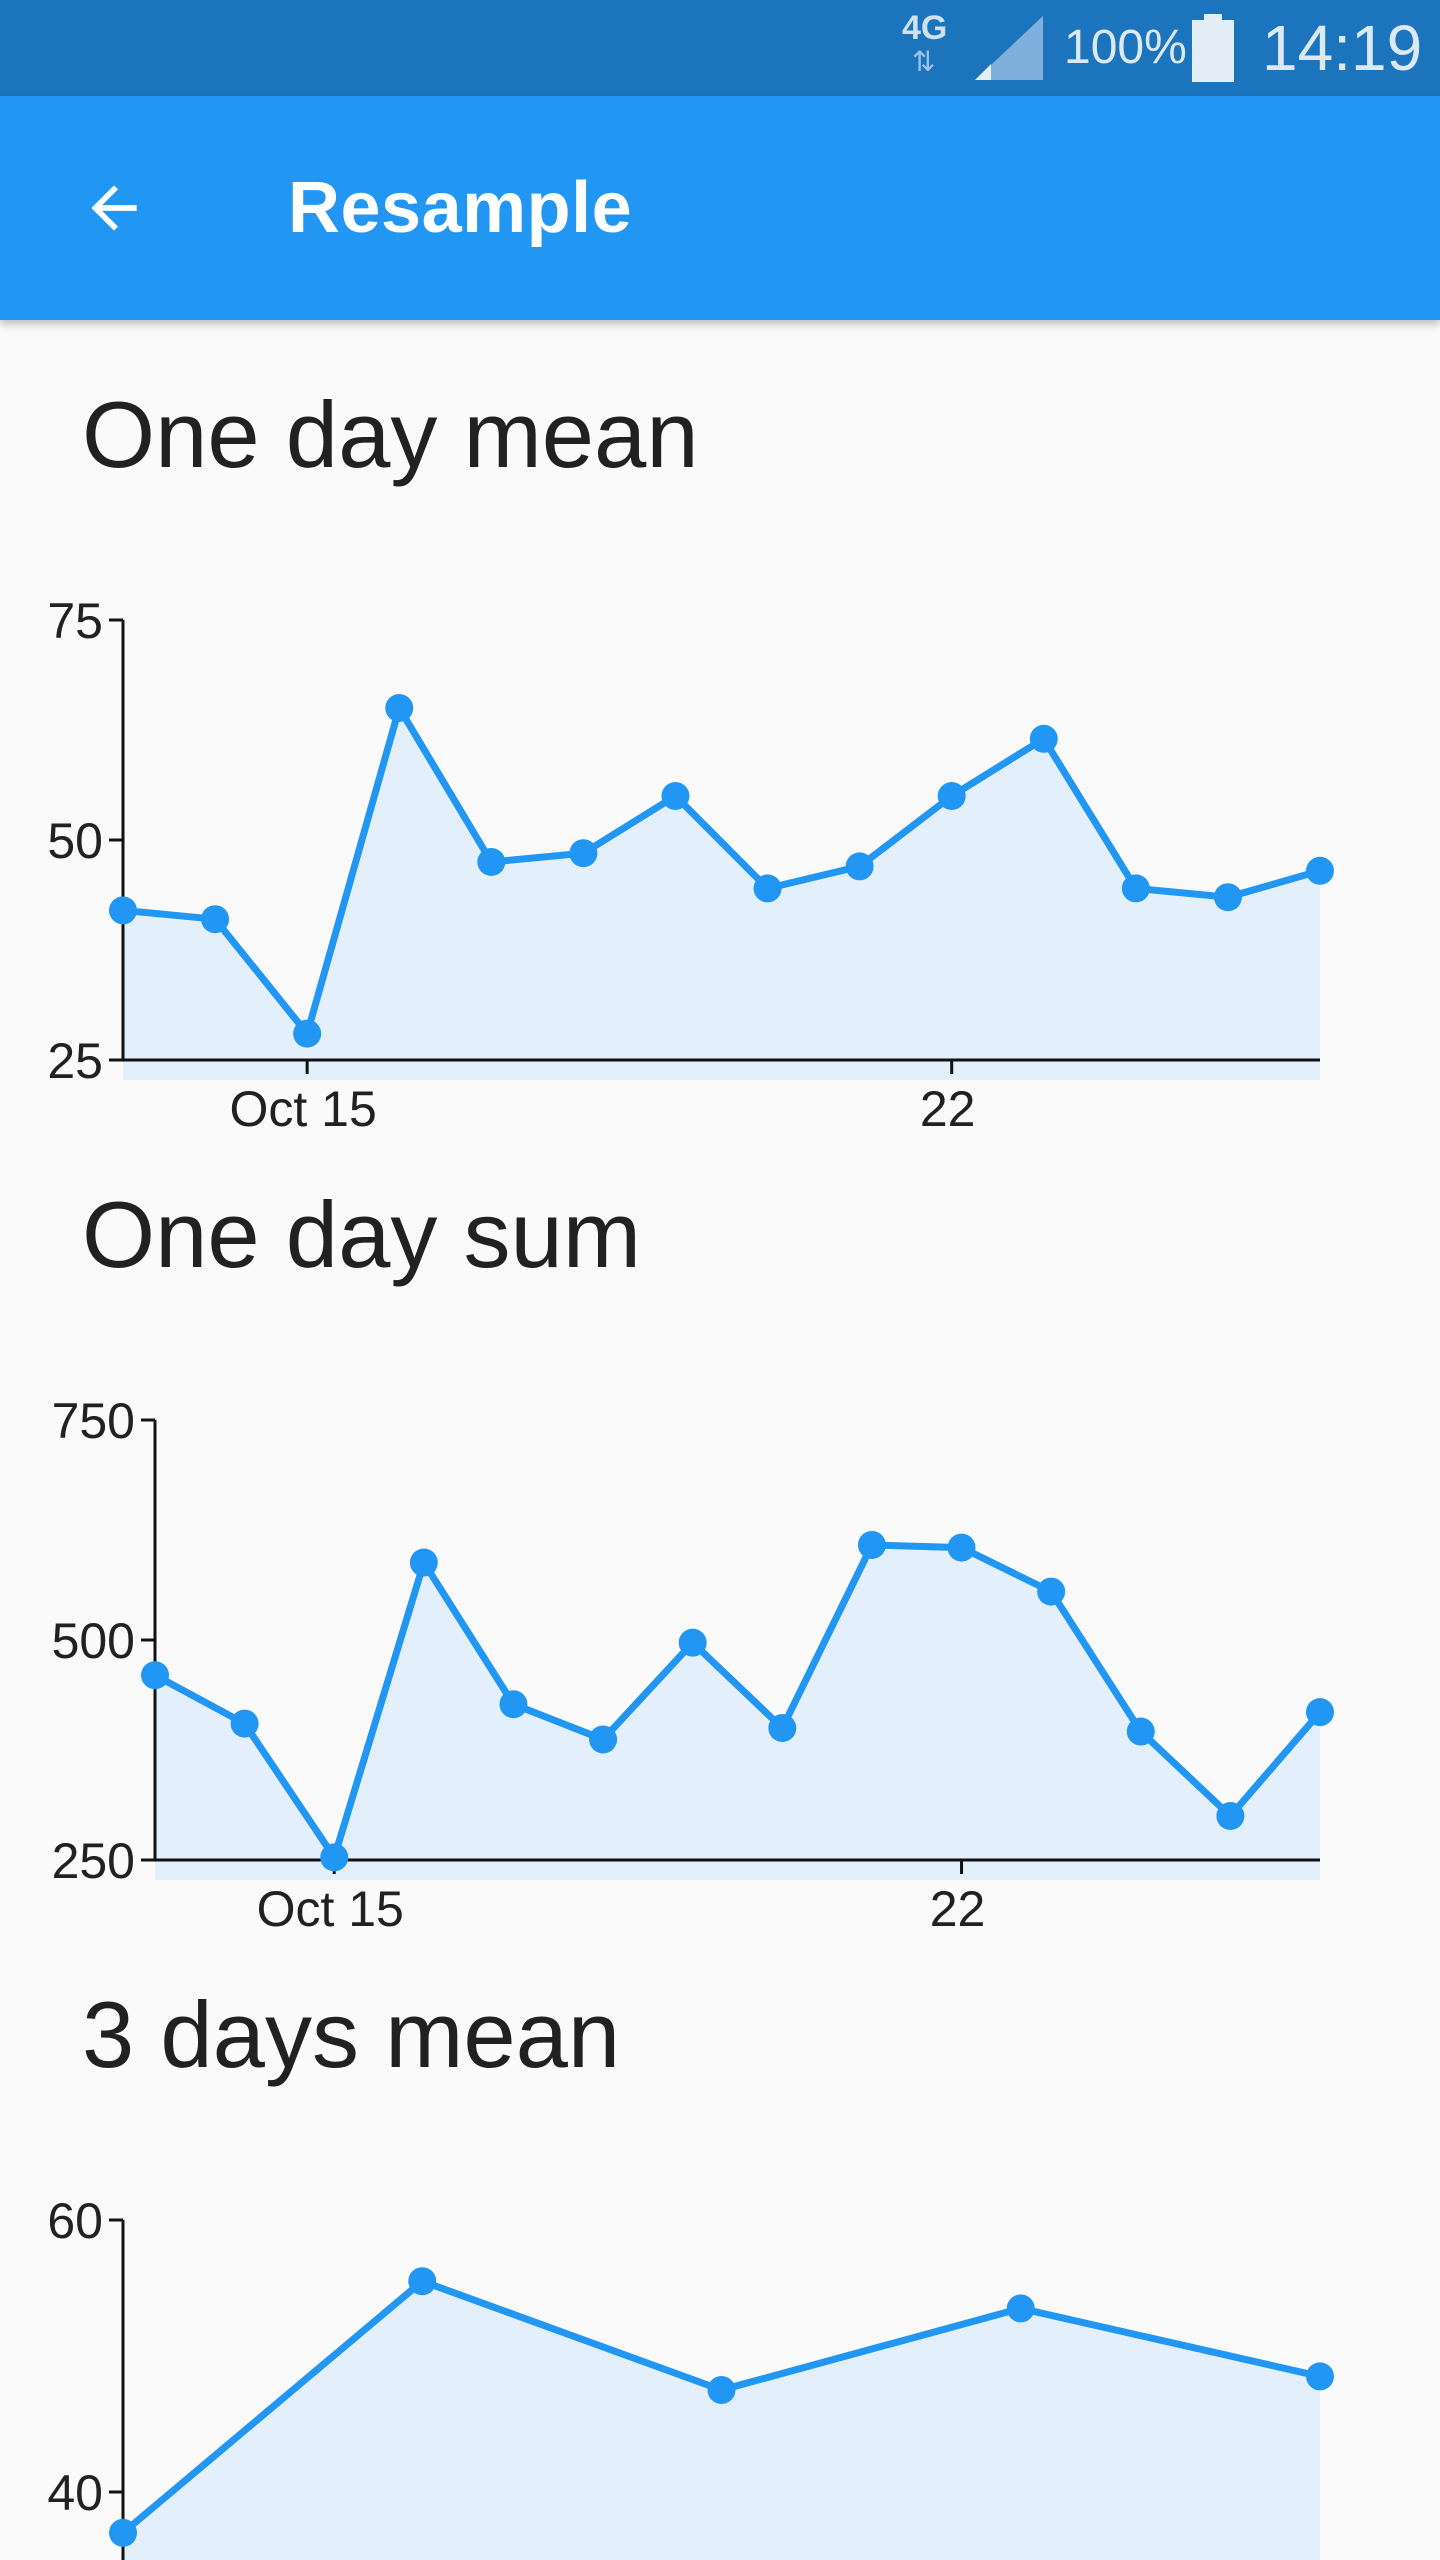 This screenshot has width=1440, height=2560. Describe the element at coordinates (460, 208) in the screenshot. I see `page-title: Resample` at that location.